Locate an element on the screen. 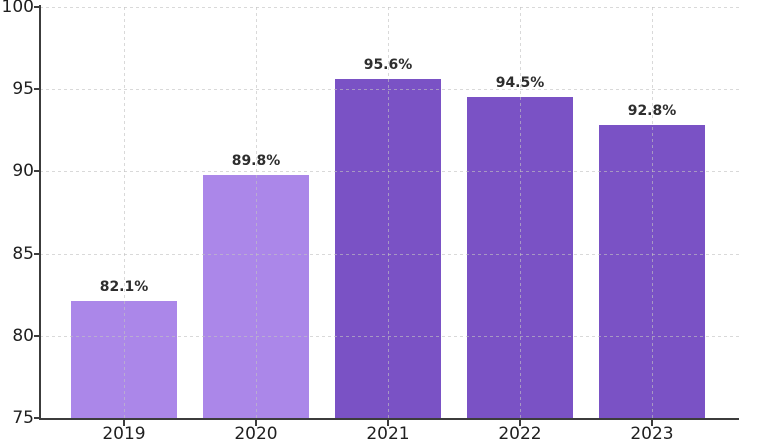 This screenshot has width=766, height=448. y-axis-tick-label: 80 is located at coordinates (23, 336).